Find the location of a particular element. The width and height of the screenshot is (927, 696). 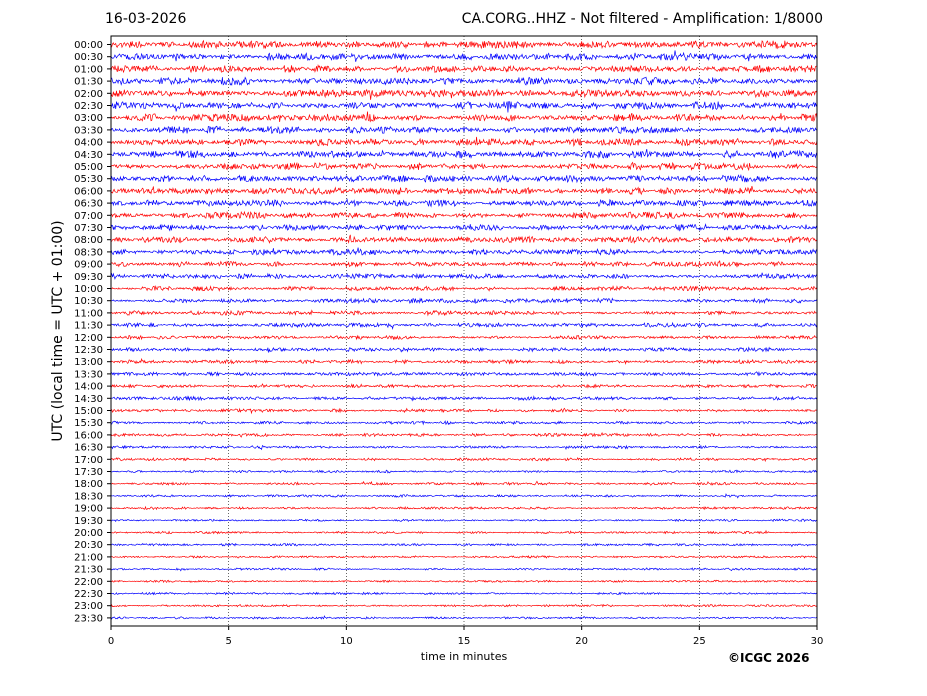

y-tick-label: 22:30 is located at coordinates (88, 594).